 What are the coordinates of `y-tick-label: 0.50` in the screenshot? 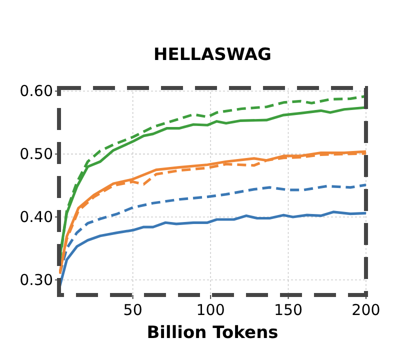 It's located at (36, 154).